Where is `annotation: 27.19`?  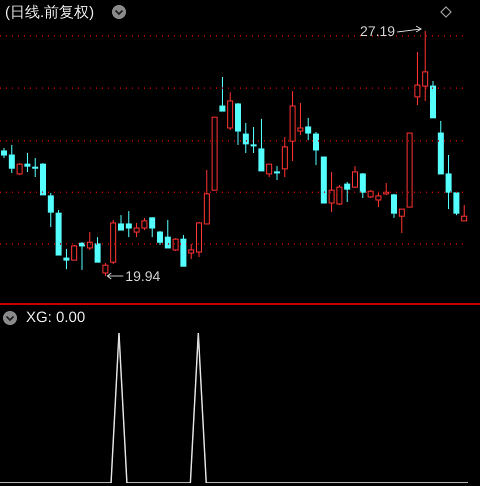 annotation: 27.19 is located at coordinates (378, 31).